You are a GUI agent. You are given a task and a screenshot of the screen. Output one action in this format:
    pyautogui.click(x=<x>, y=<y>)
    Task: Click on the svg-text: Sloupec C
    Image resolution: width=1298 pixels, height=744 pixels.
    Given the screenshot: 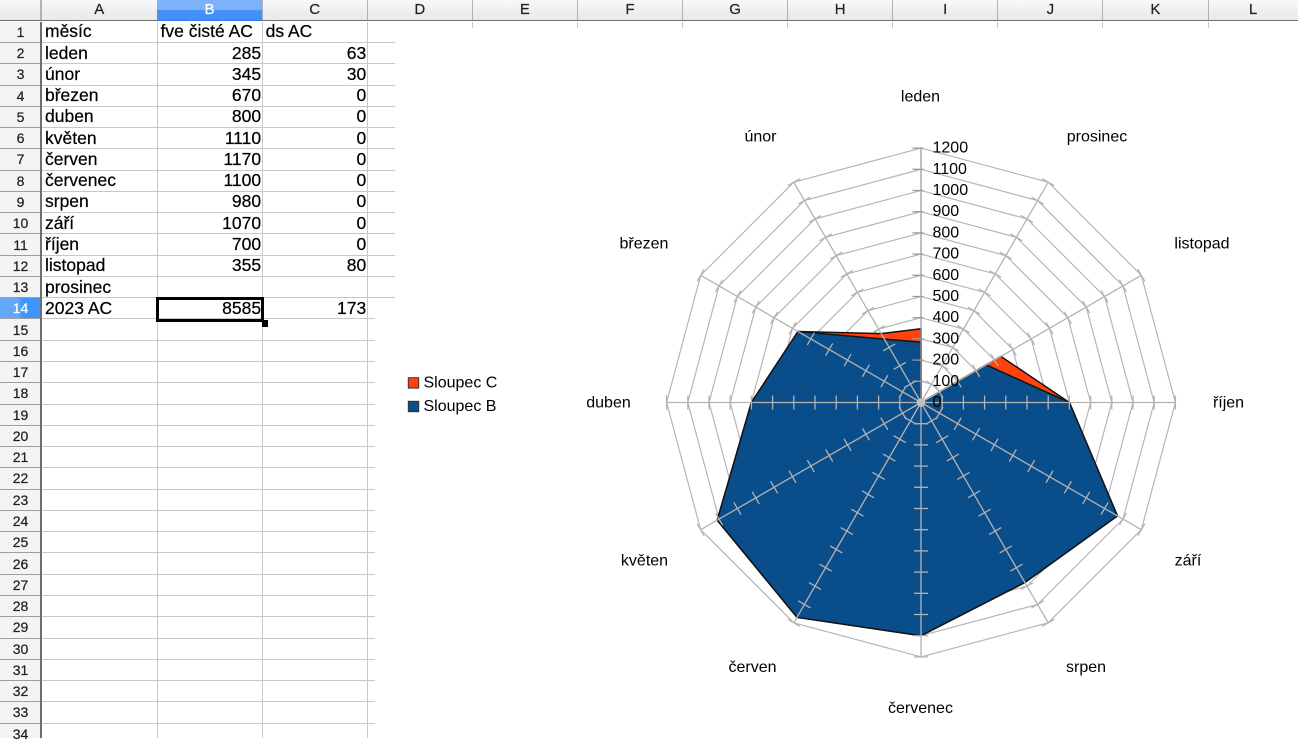 What is the action you would take?
    pyautogui.click(x=461, y=383)
    